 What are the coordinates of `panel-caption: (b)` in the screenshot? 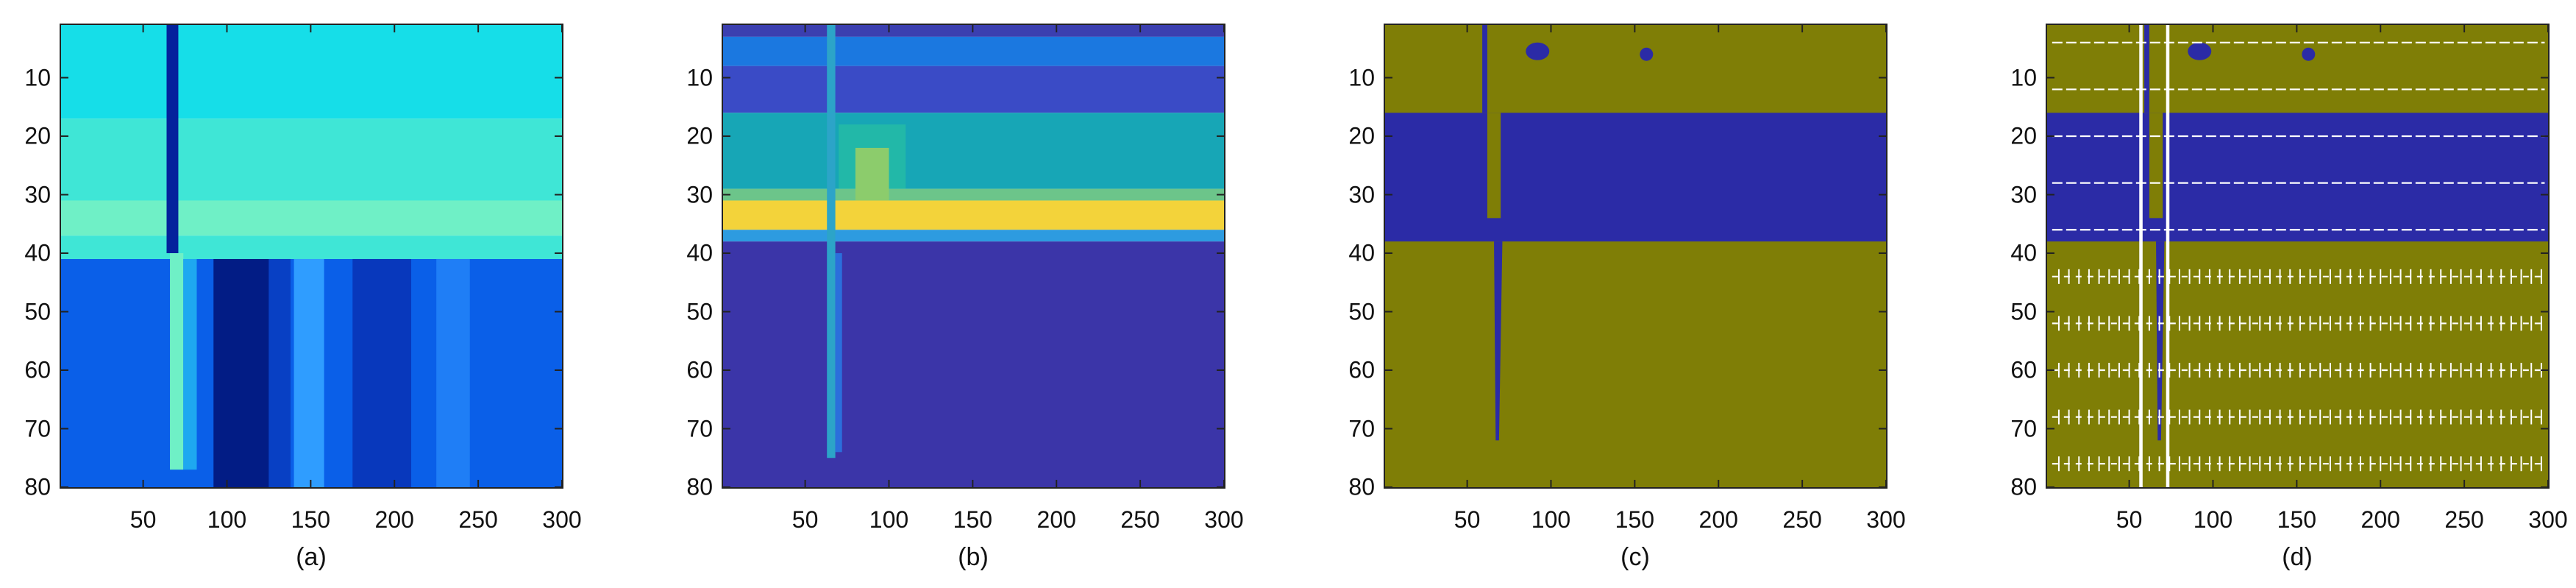 It's located at (973, 557).